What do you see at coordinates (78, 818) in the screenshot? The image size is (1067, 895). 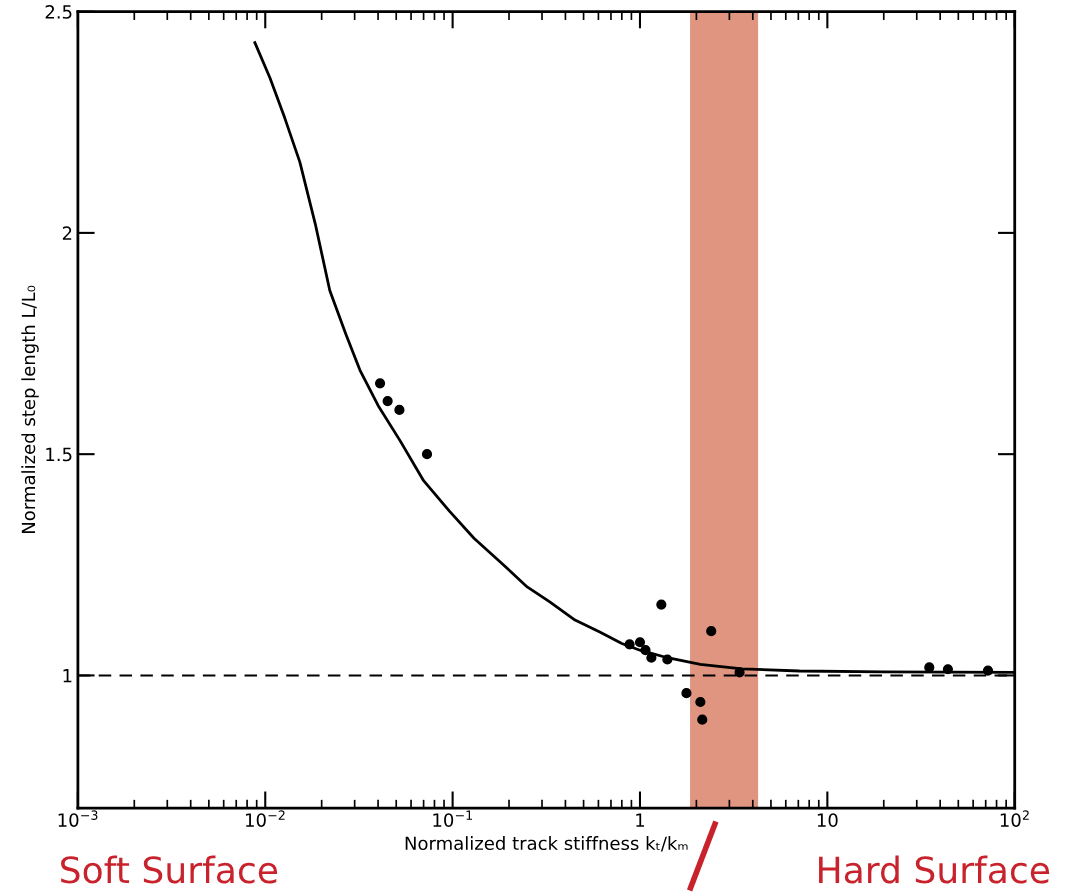 I see `x-tick-label: 10$^{−3}$` at bounding box center [78, 818].